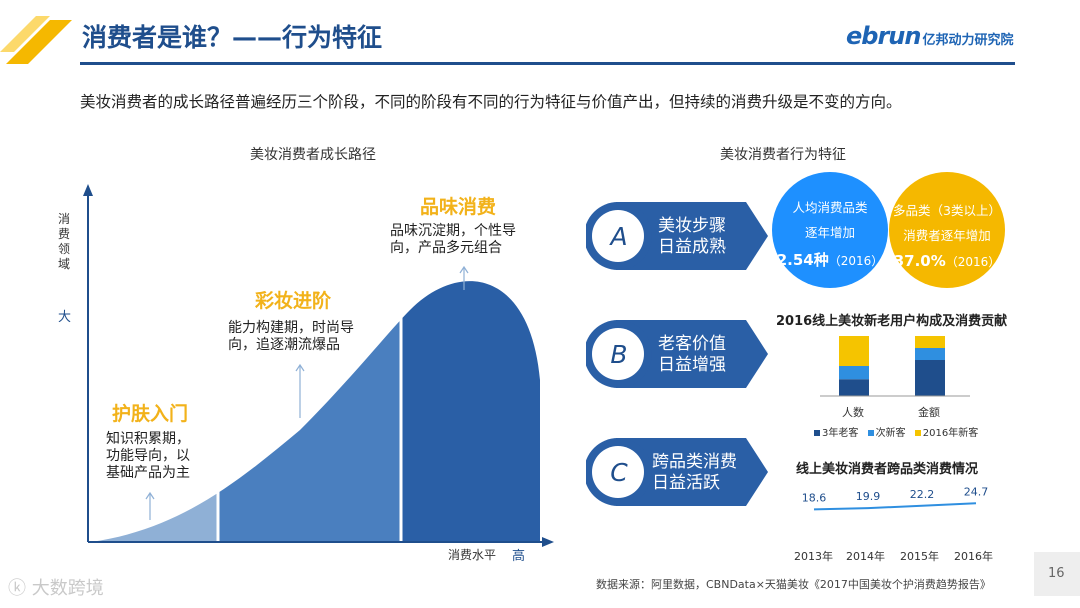 Image resolution: width=1080 pixels, height=608 pixels. What do you see at coordinates (291, 336) in the screenshot?
I see `stage-2-desc: 能力构建期，时尚导 向，追逐潮流爆品` at bounding box center [291, 336].